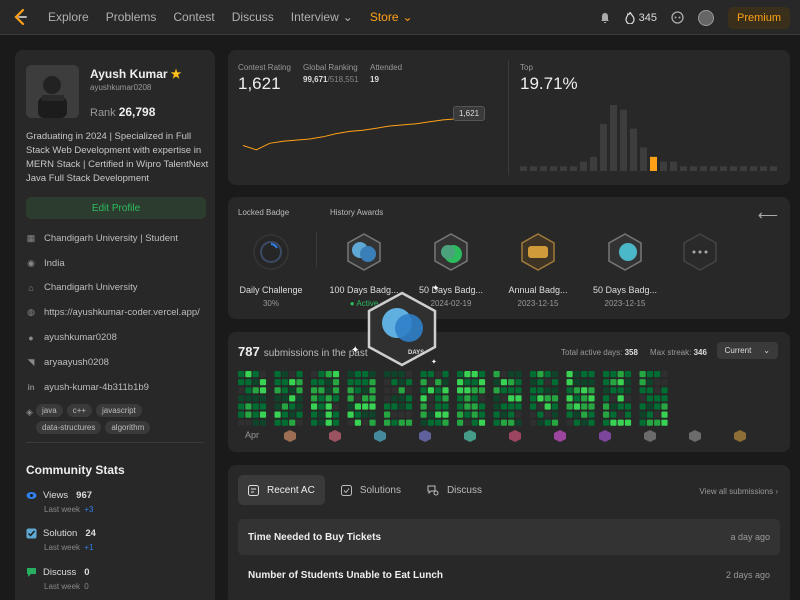 The image size is (800, 600). What do you see at coordinates (538, 270) in the screenshot?
I see `award-badge: Annual Badg... 2023-12-15` at bounding box center [538, 270].